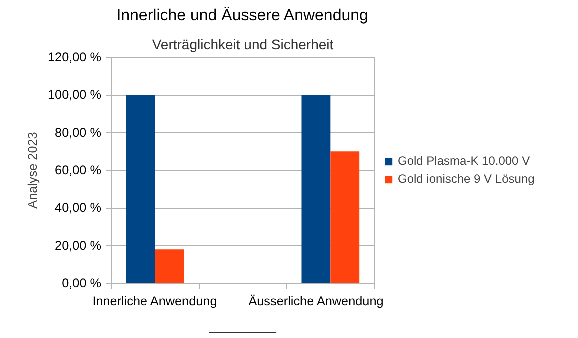 Image resolution: width=578 pixels, height=338 pixels. Describe the element at coordinates (242, 15) in the screenshot. I see `chart-title: Innerliche und Äussere Anwendung` at that location.